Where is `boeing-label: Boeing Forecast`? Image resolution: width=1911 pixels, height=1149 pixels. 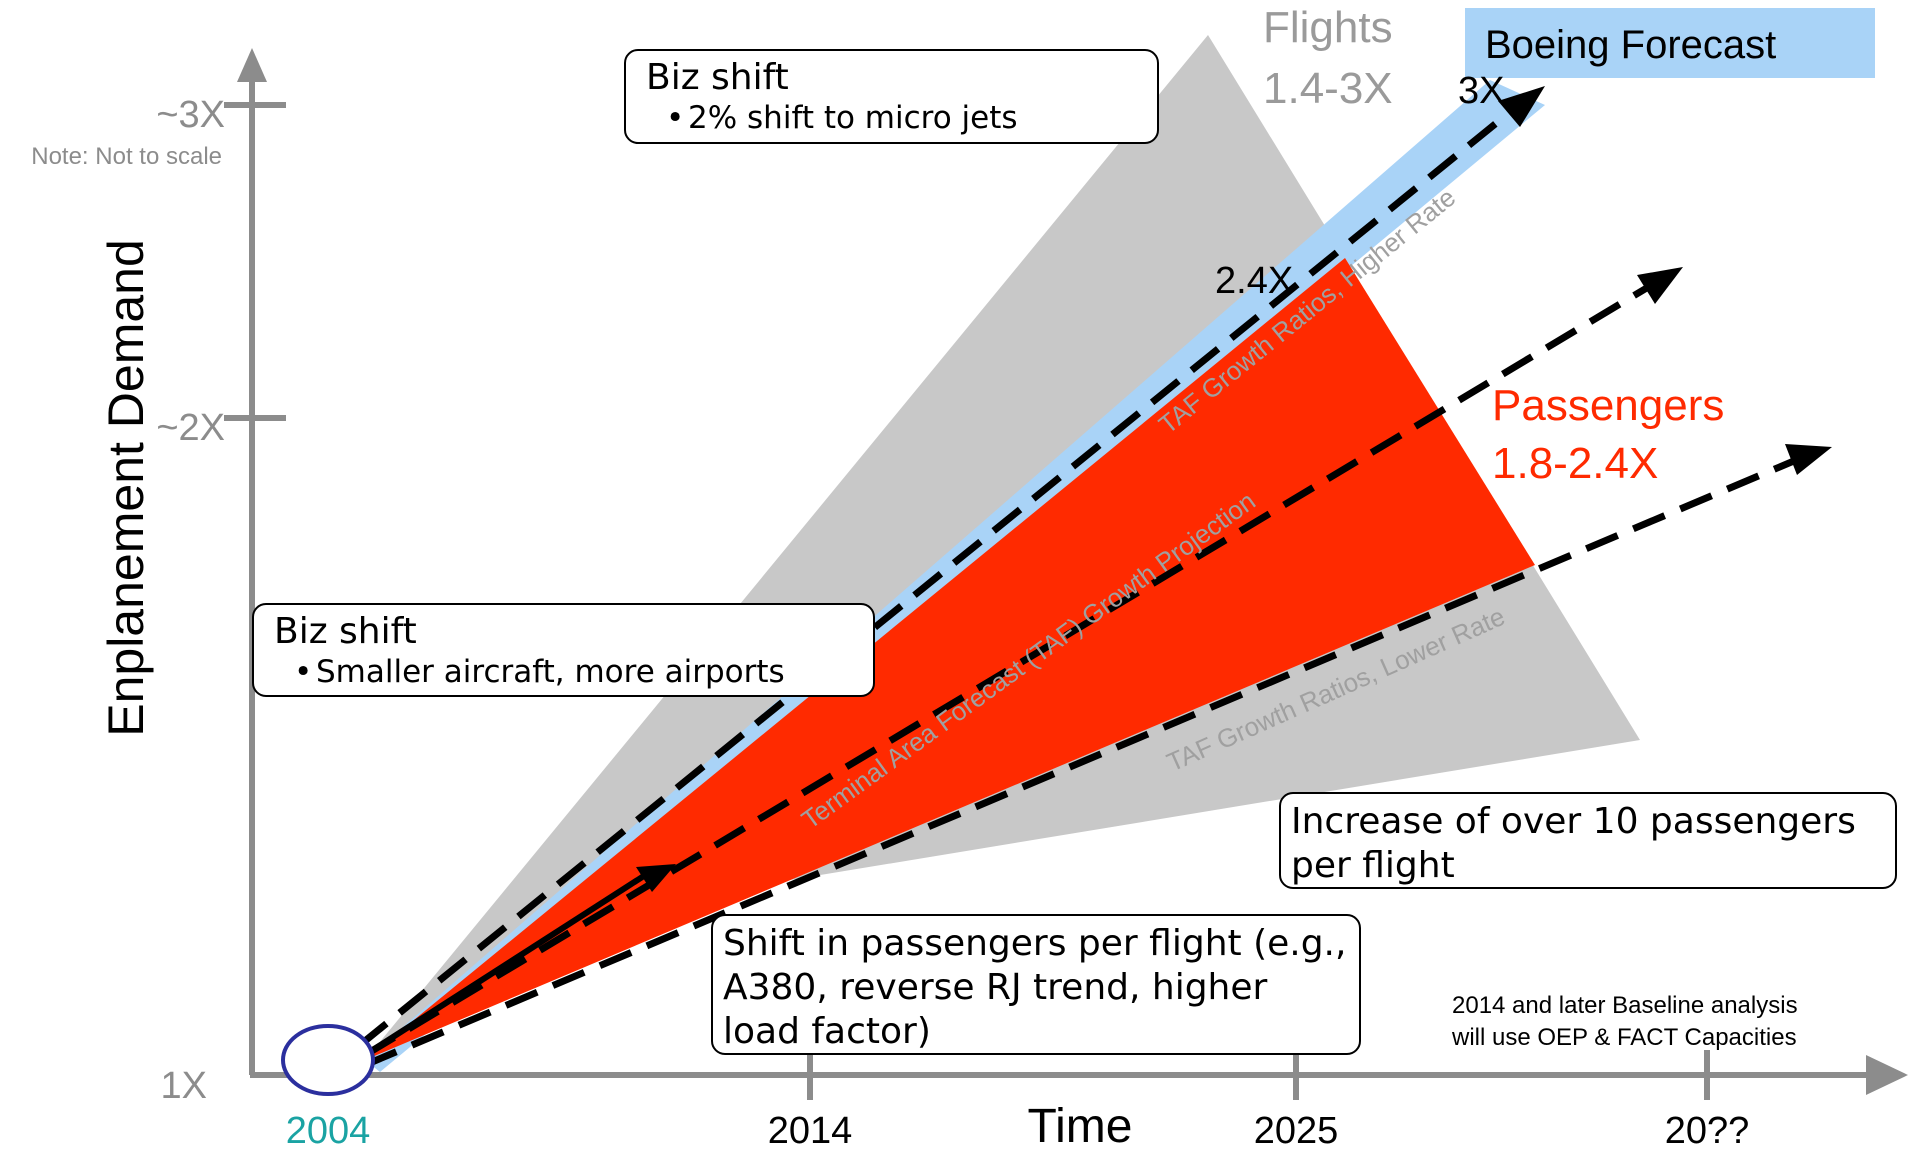 boeing-label: Boeing Forecast is located at coordinates (1630, 45).